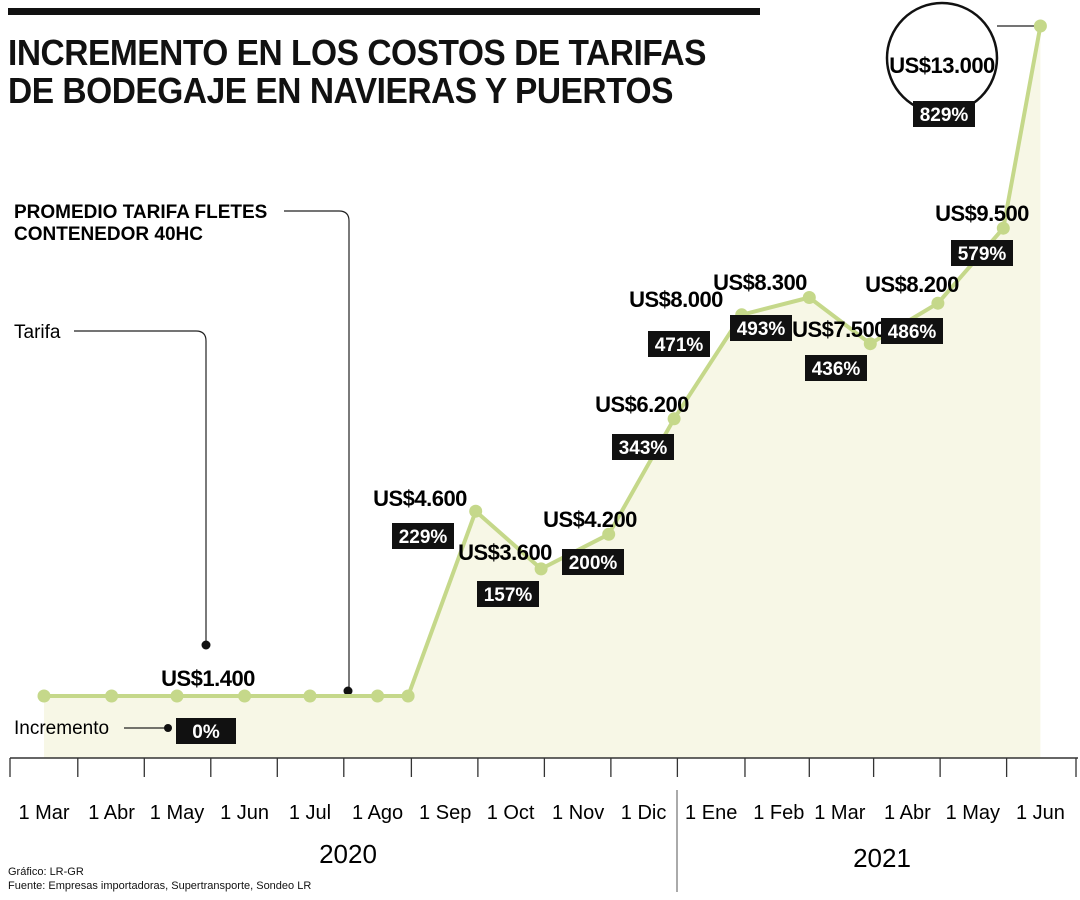  What do you see at coordinates (348, 691) in the screenshot?
I see `leader-fletes-dot` at bounding box center [348, 691].